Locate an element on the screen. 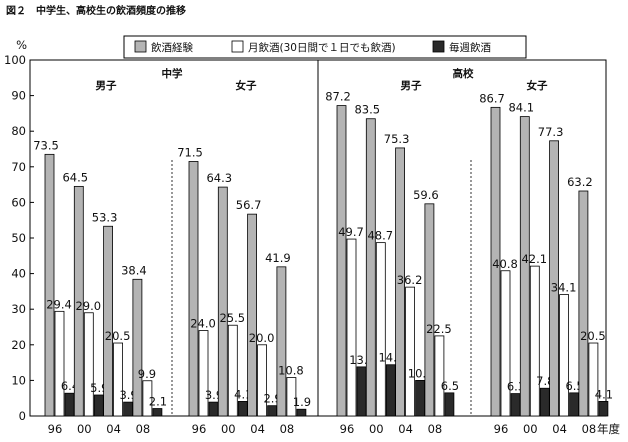 The height and width of the screenshot is (442, 628). data-label: 9.9 is located at coordinates (147, 374).